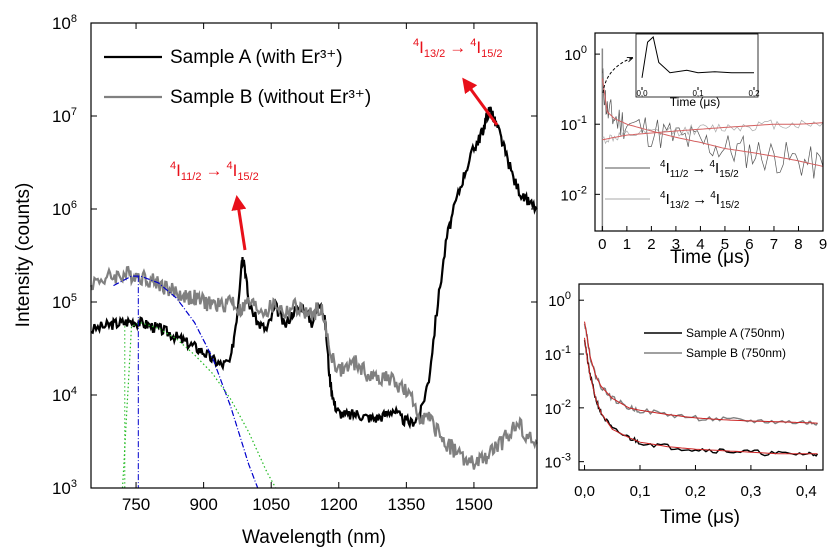 Image resolution: width=829 pixels, height=551 pixels. Describe the element at coordinates (617, 76) in the screenshot. I see `inset-pointer-arrow` at that location.